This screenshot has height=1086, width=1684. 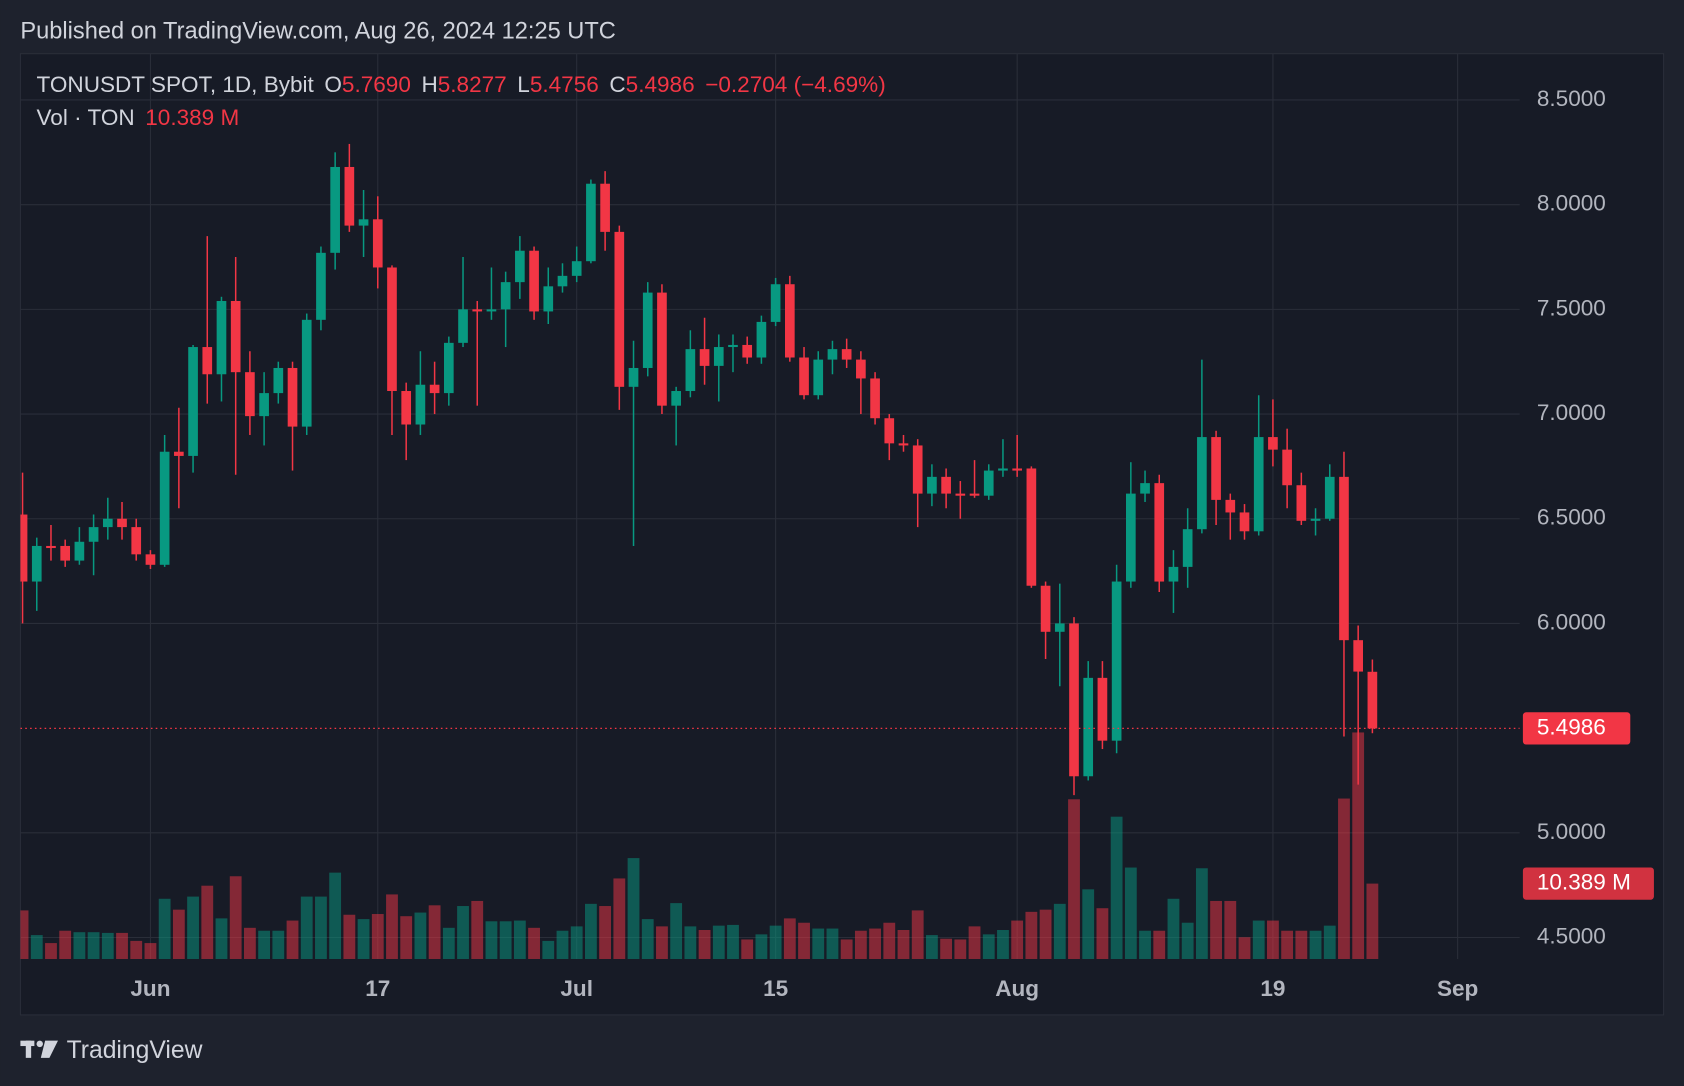 I want to click on last-volume-tag, so click(x=1588, y=883).